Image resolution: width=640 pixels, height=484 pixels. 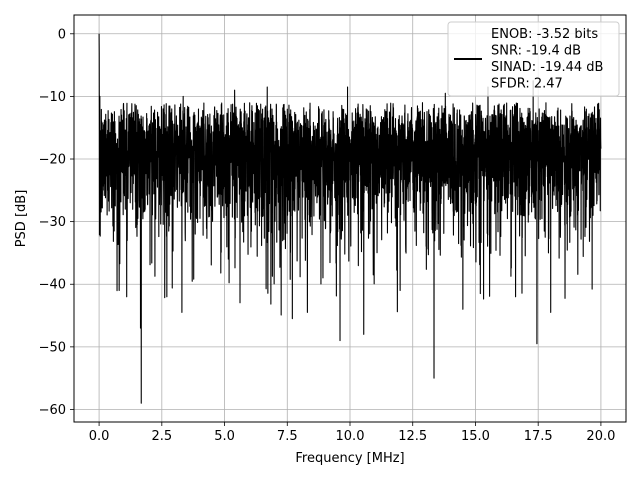 I want to click on y-tick-label: −40, so click(x=52, y=285).